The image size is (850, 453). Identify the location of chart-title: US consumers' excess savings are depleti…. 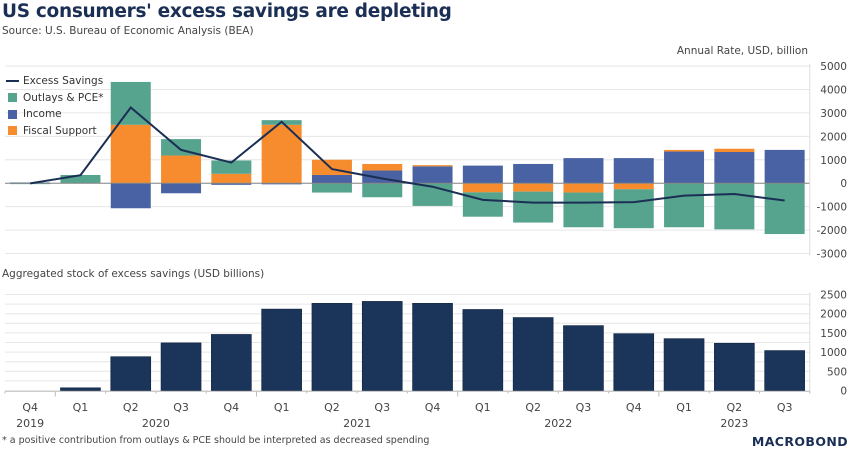
(227, 11).